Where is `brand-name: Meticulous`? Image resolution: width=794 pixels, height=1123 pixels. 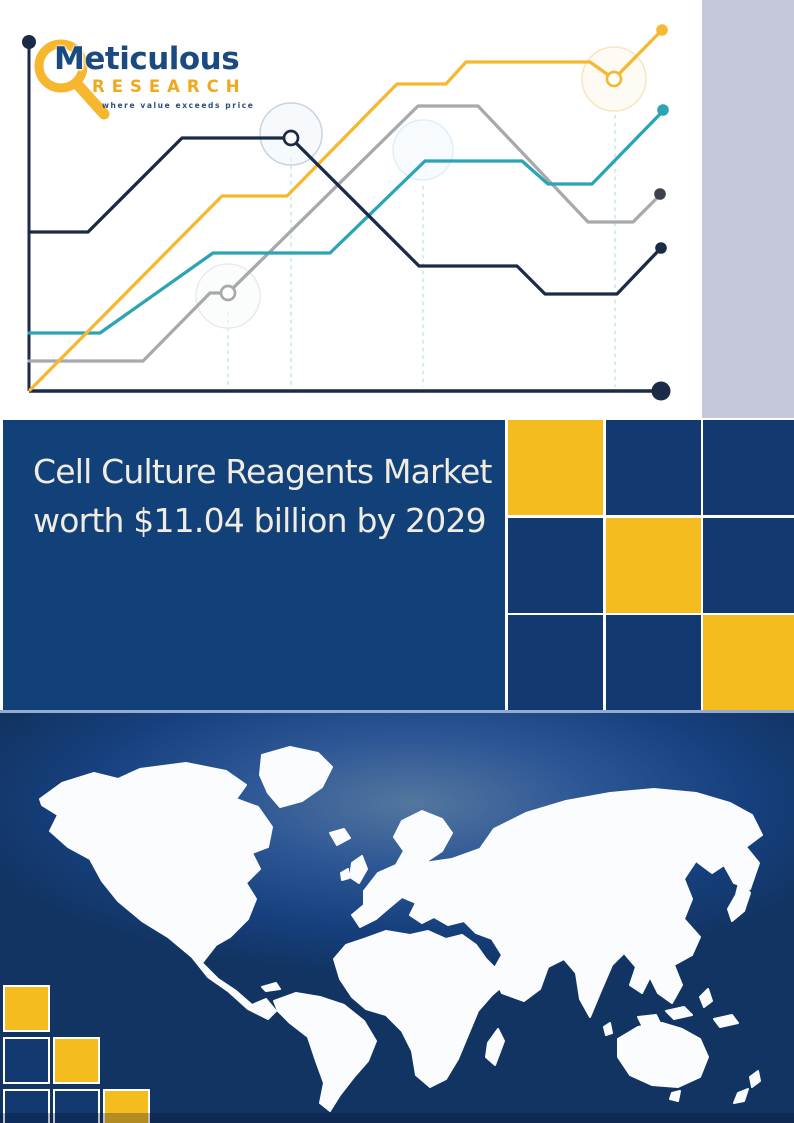
brand-name: Meticulous is located at coordinates (147, 59).